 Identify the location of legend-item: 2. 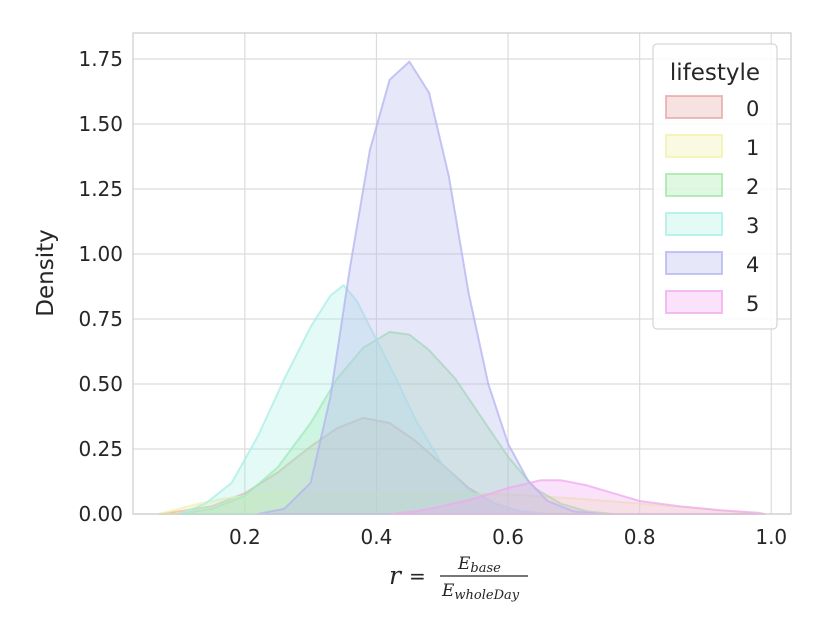
(712, 186).